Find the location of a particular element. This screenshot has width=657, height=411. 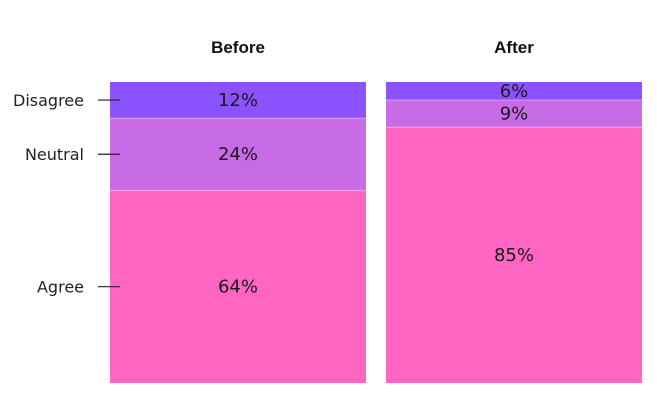

bar-segment-disagree-after is located at coordinates (514, 91).